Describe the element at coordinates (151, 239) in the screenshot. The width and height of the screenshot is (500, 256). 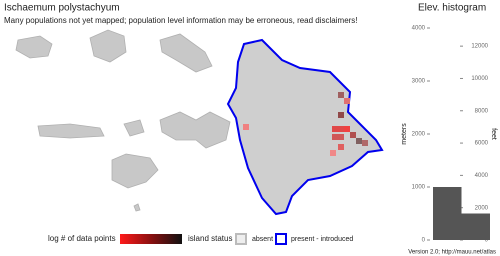
I see `legend-gradient` at that location.